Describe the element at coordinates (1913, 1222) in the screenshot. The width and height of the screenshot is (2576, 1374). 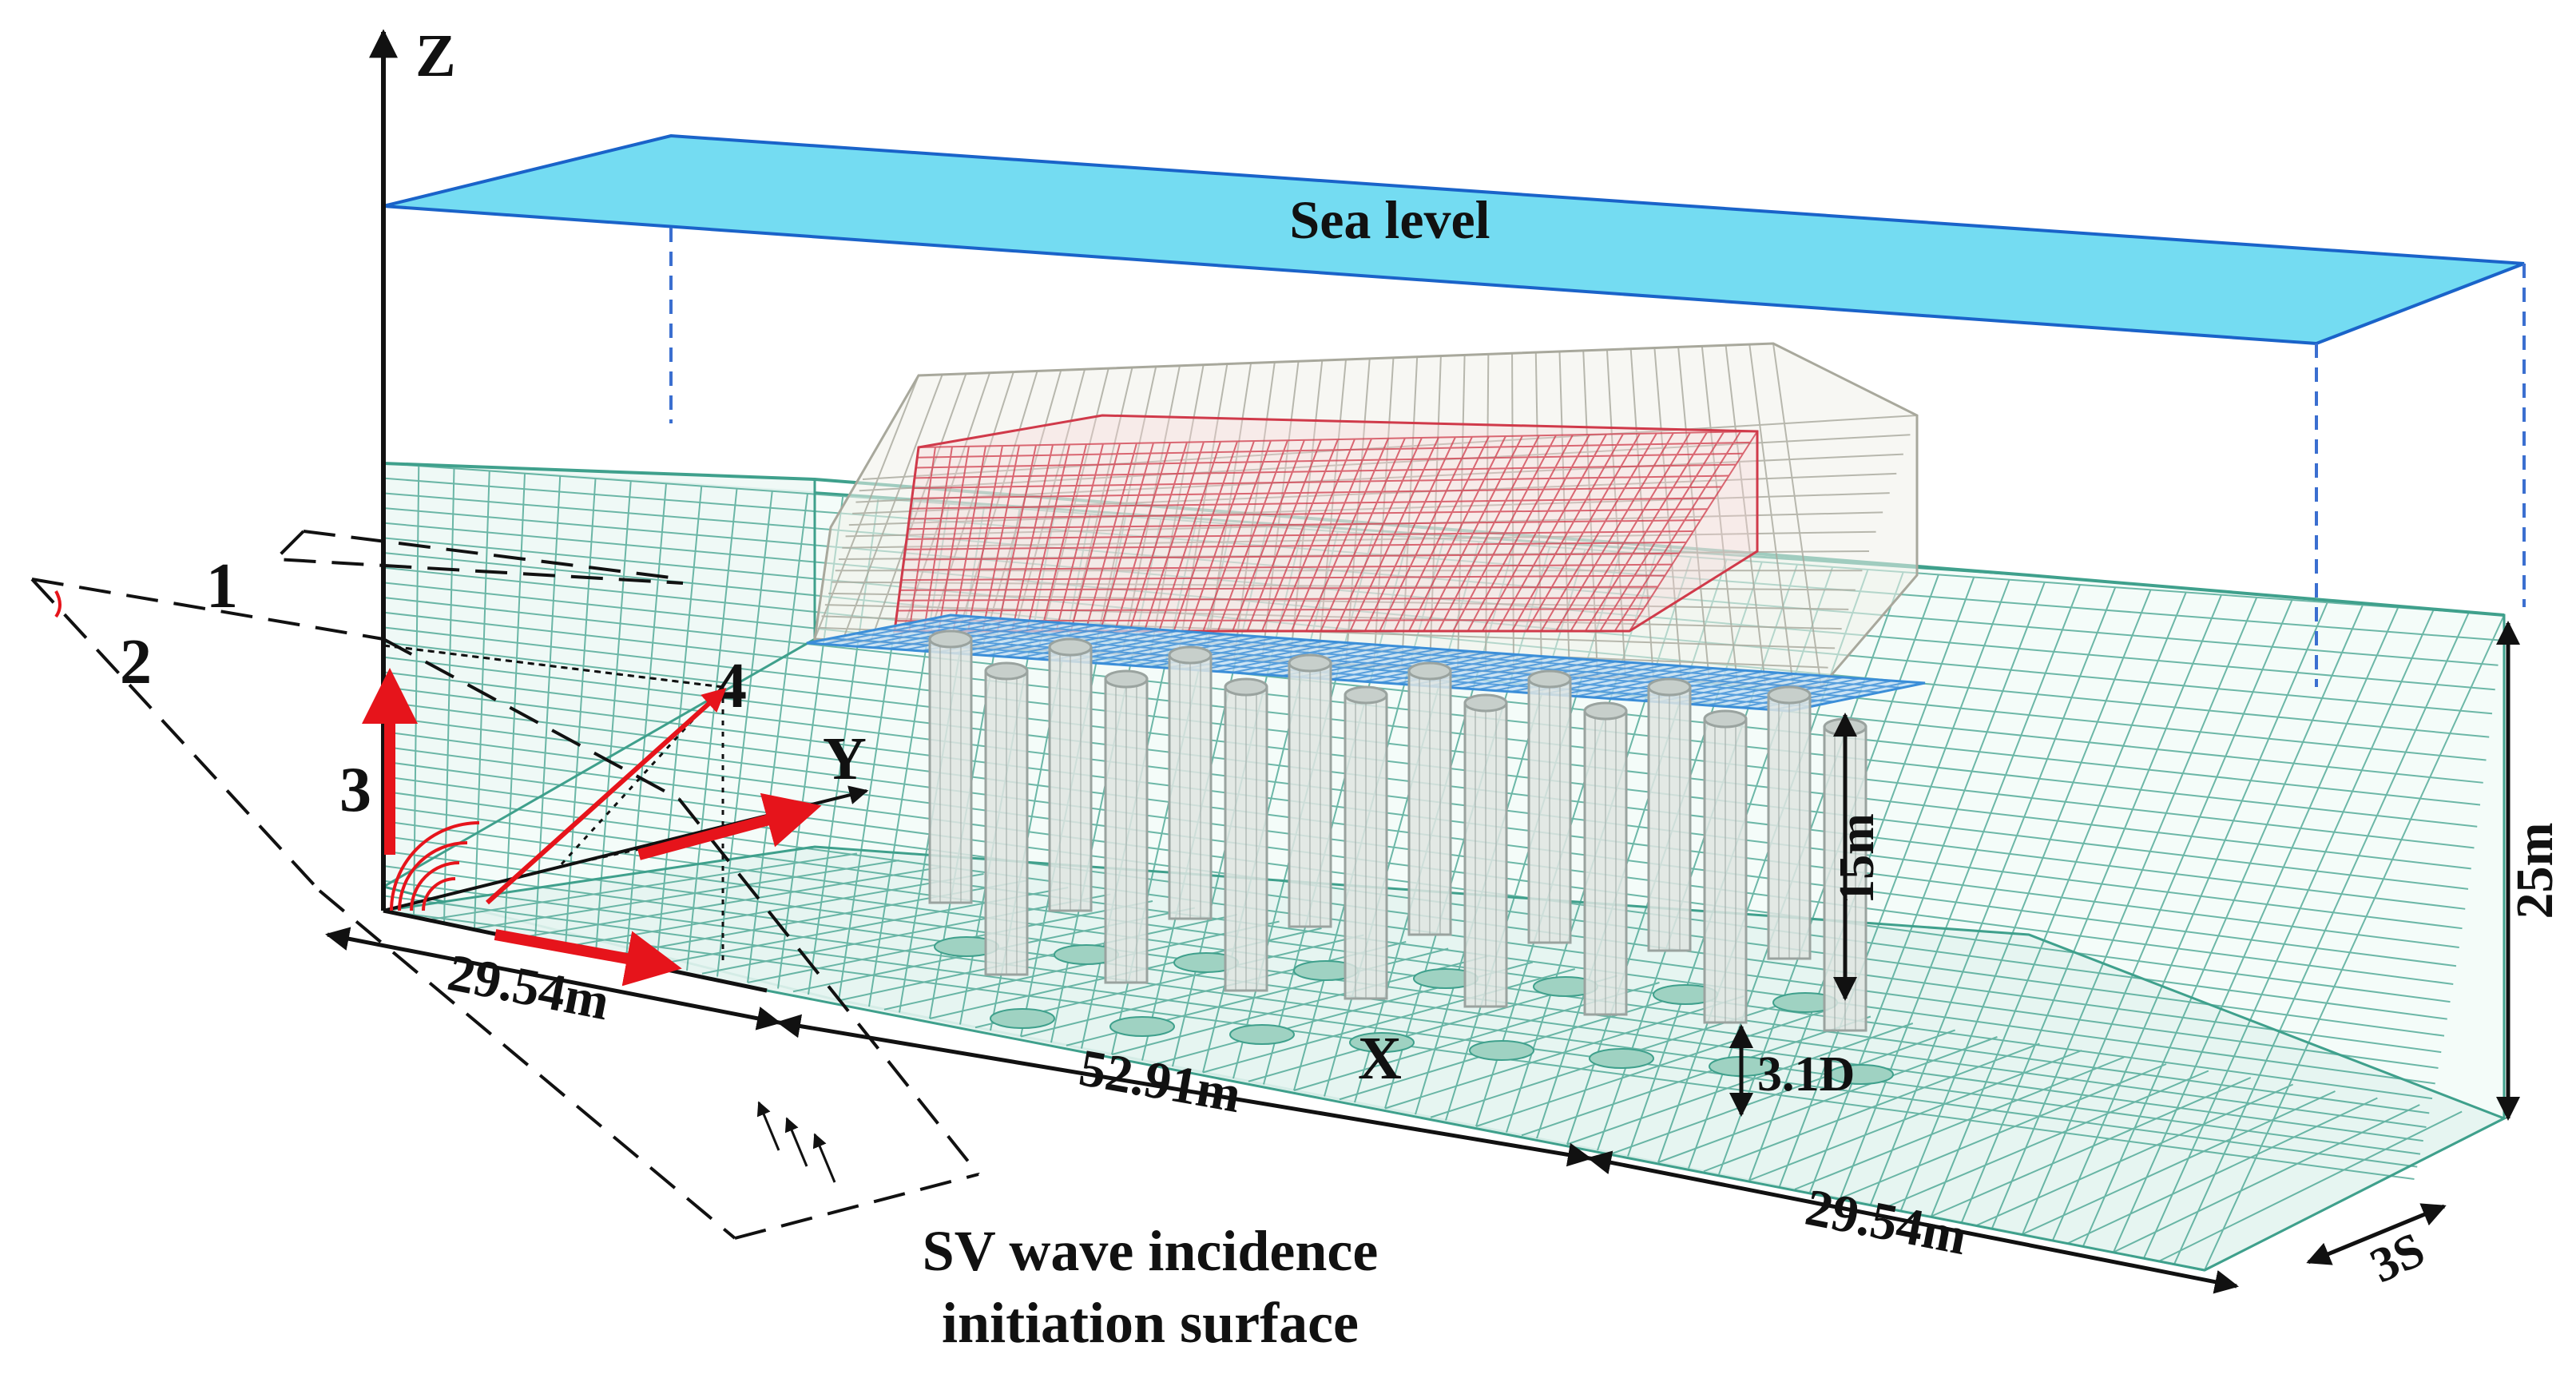
I see `dim-right-line` at that location.